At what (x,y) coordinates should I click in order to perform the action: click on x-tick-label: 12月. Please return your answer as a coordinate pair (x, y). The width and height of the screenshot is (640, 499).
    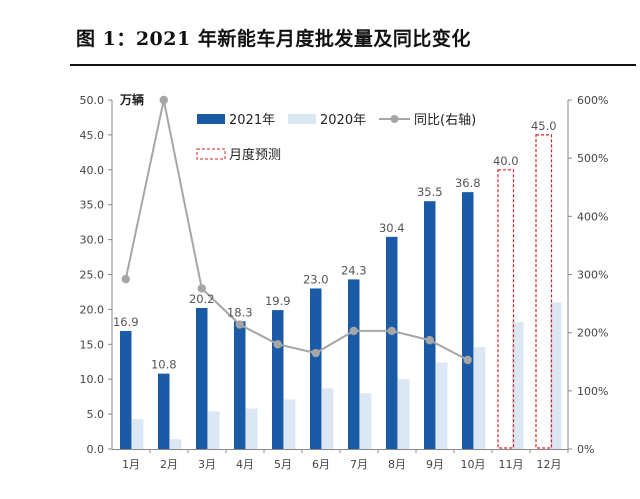
    Looking at the image, I should click on (549, 464).